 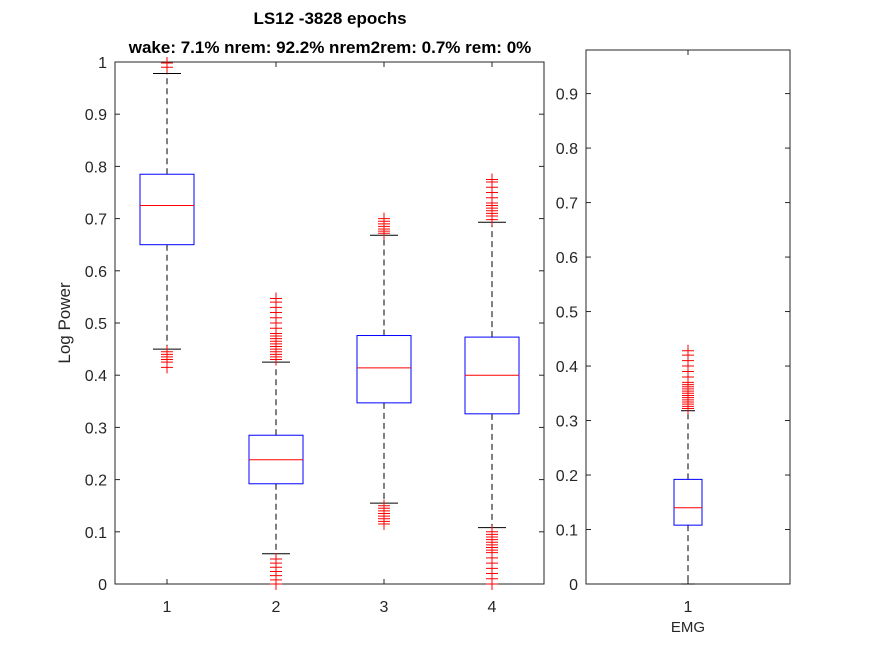 I want to click on x-tick-label: 3, so click(x=384, y=607).